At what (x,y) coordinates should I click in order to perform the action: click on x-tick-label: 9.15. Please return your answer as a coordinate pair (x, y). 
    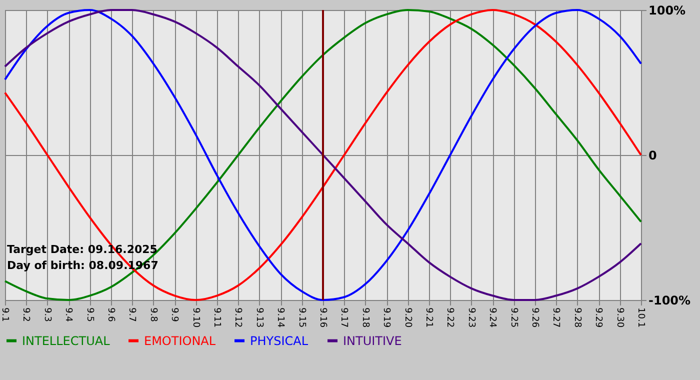
    Looking at the image, I should click on (301, 318).